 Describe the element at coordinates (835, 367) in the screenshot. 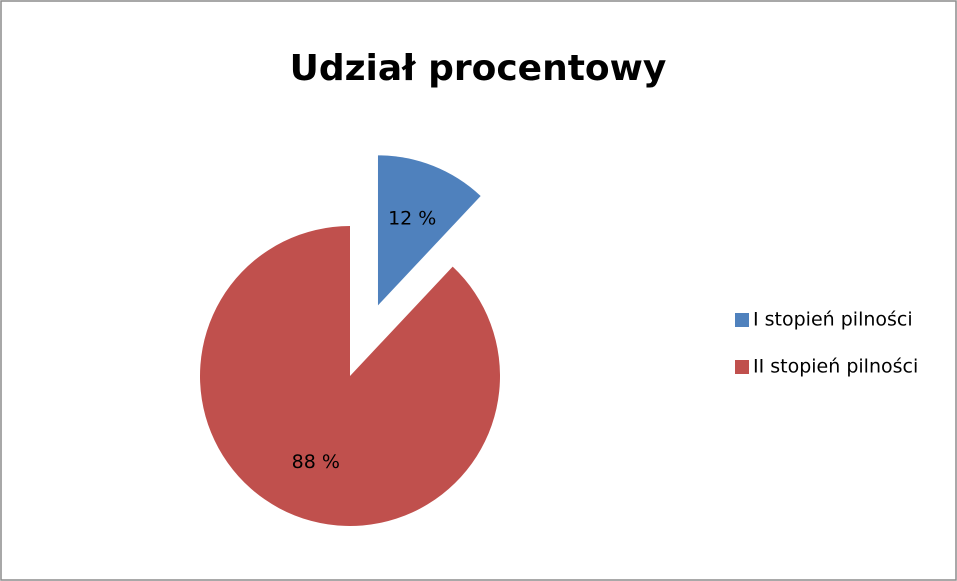

I see `legend-label: II stopień pilności` at that location.